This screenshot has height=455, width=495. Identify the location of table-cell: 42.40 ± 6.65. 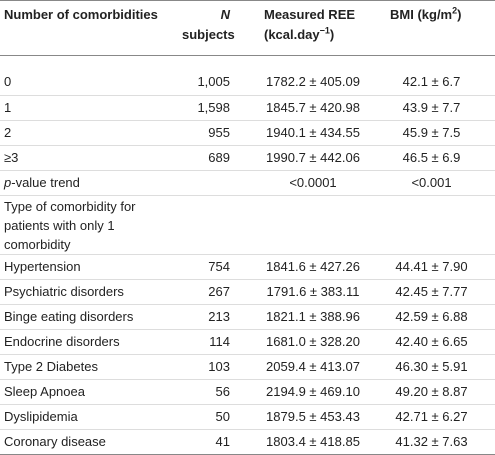
(440, 342).